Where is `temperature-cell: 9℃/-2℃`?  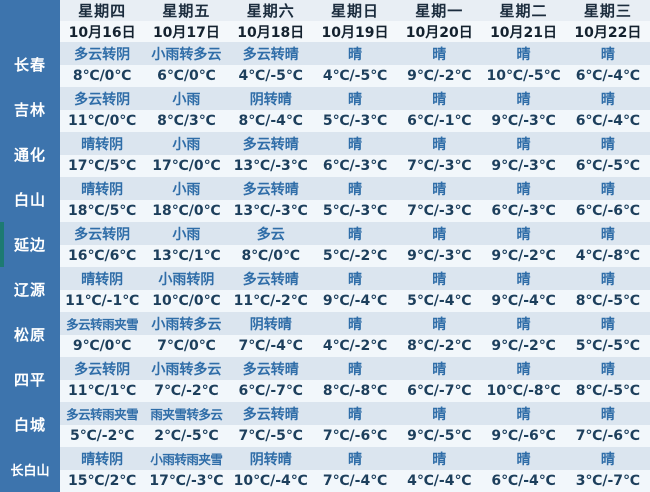 temperature-cell: 9℃/-2℃ is located at coordinates (523, 346).